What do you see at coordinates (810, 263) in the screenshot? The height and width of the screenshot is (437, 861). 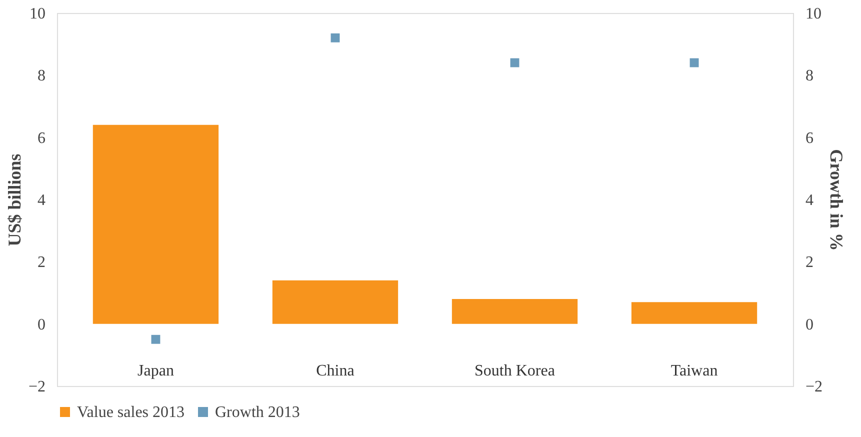 I see `y2-tick-label: 2` at bounding box center [810, 263].